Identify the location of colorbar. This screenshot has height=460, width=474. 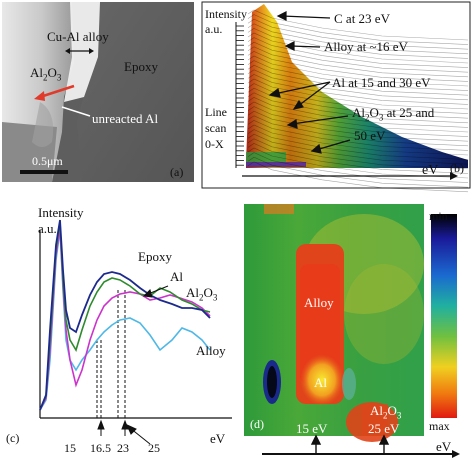
(444, 316).